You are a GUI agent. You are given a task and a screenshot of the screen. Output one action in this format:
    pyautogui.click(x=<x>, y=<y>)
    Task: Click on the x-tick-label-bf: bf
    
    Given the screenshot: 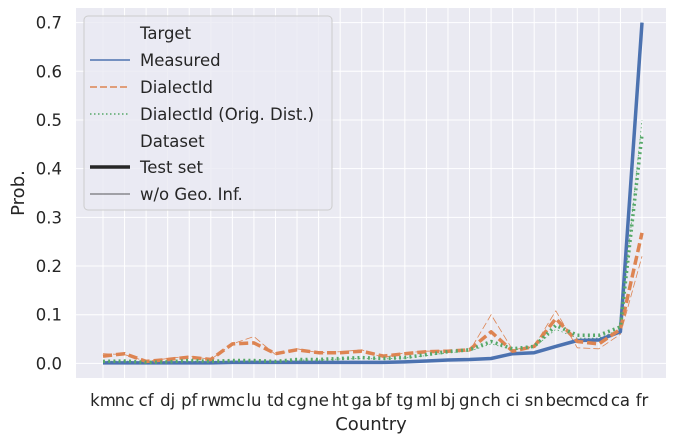 What is the action you would take?
    pyautogui.click(x=383, y=400)
    